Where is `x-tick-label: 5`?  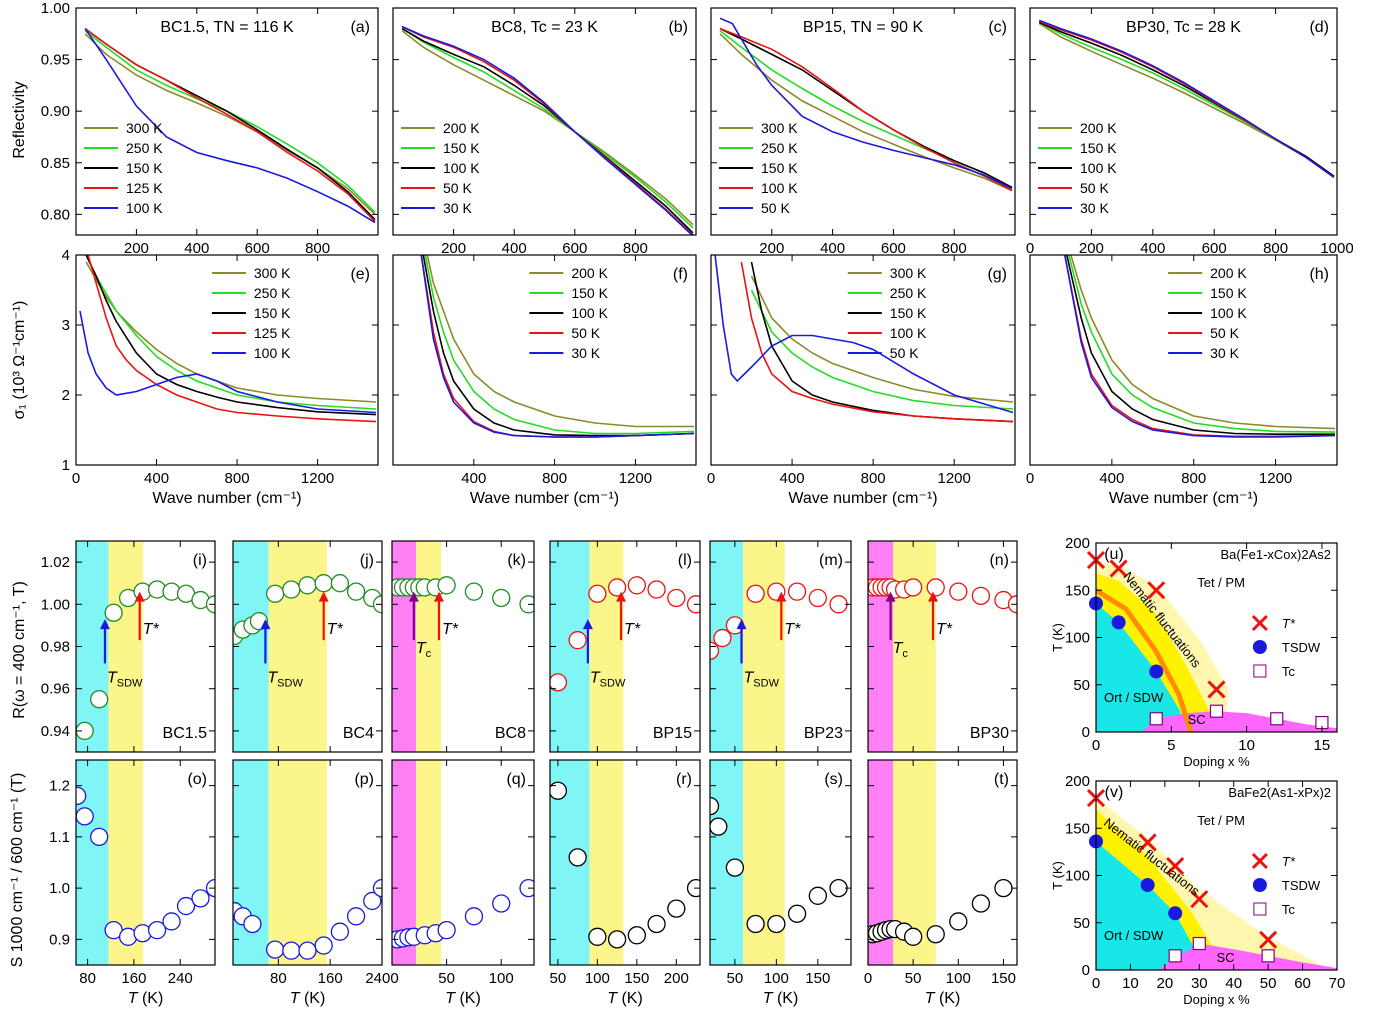
x-tick-label: 5 is located at coordinates (1171, 745).